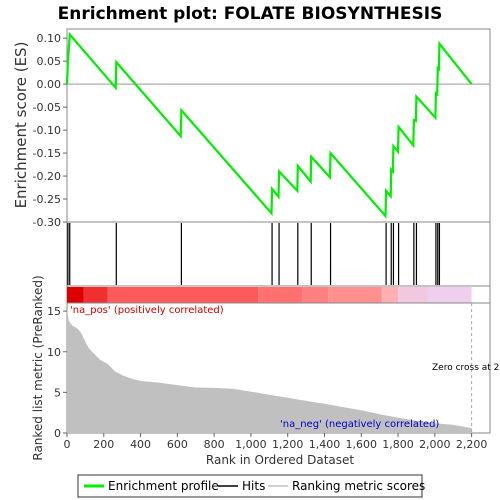 Image resolution: width=500 pixels, height=500 pixels. What do you see at coordinates (251, 444) in the screenshot?
I see `xtick-label: 1,000` at bounding box center [251, 444].